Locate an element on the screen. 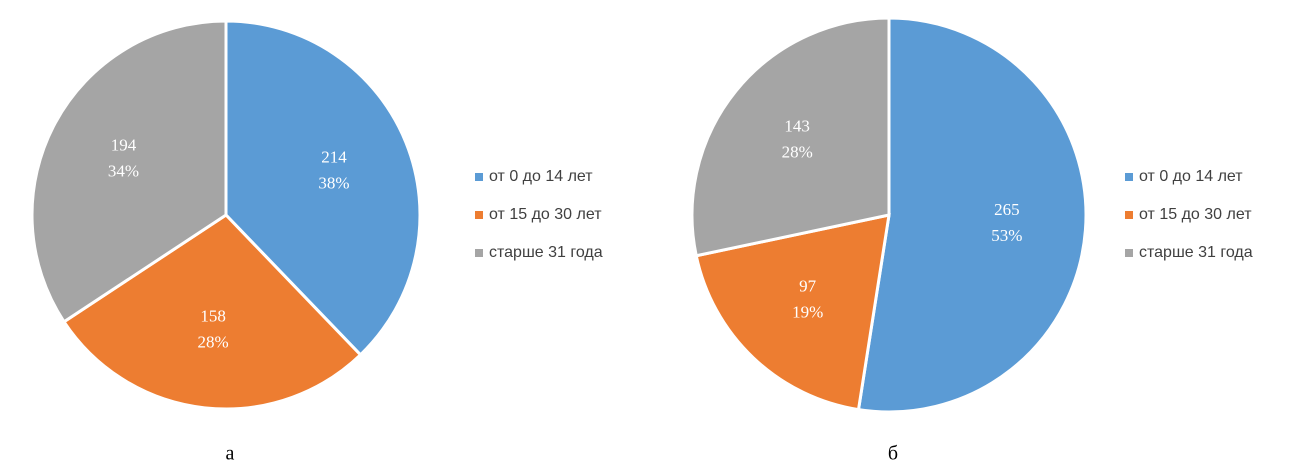  caption: б is located at coordinates (893, 454).